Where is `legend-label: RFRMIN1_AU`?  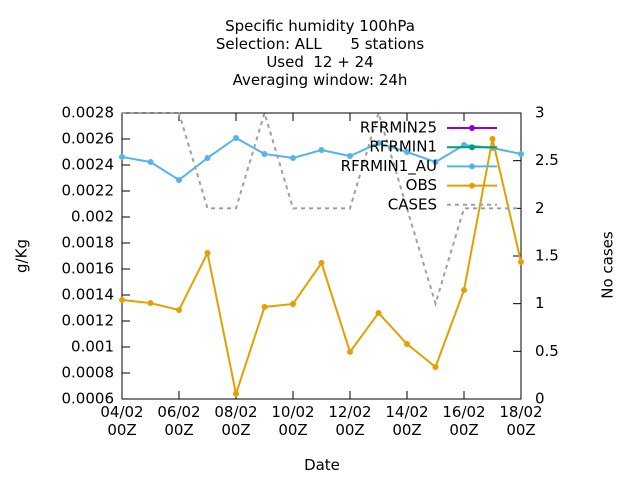 legend-label: RFRMIN1_AU is located at coordinates (389, 166).